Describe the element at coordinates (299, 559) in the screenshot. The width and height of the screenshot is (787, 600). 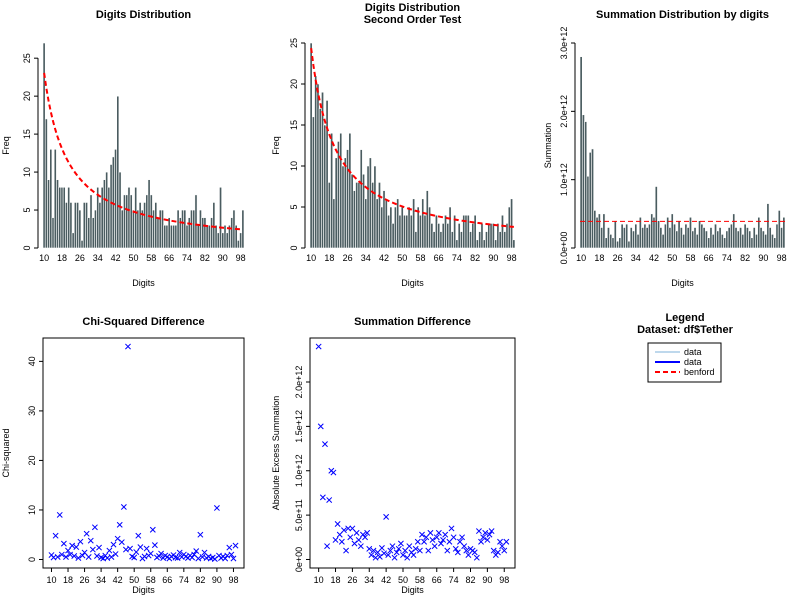
I see `p5-ytick-label: 0e+00` at that location.